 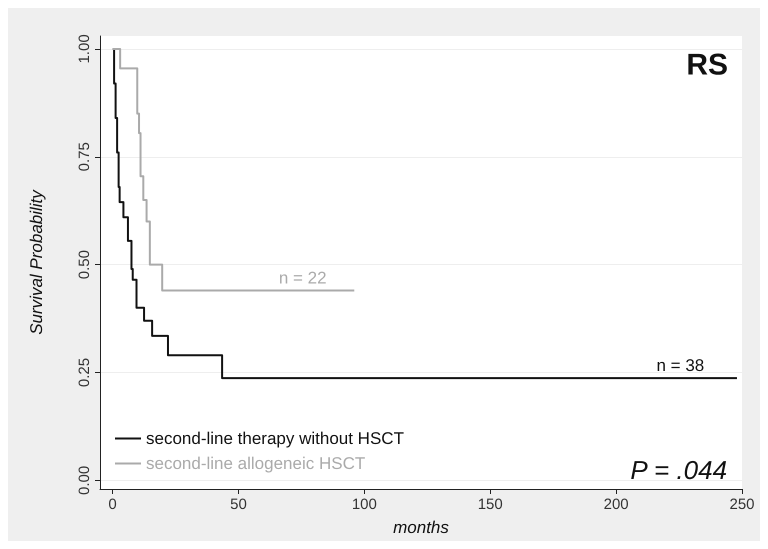 I want to click on y-axis-title: Survival Probability, so click(x=36, y=261).